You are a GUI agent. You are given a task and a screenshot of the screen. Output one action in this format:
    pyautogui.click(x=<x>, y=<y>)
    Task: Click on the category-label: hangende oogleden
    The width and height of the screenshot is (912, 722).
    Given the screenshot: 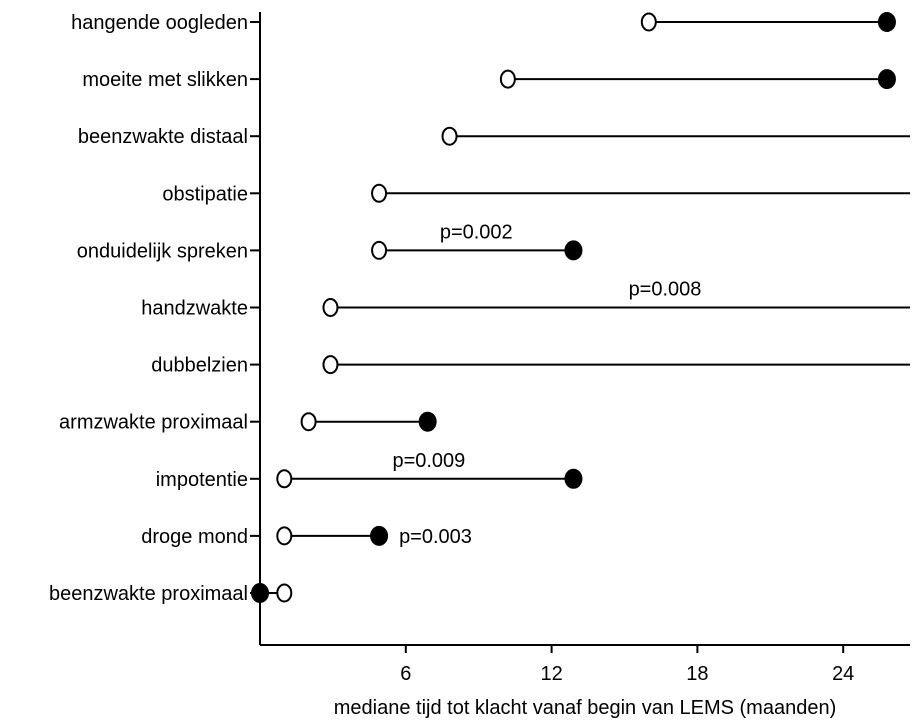 What is the action you would take?
    pyautogui.click(x=159, y=23)
    